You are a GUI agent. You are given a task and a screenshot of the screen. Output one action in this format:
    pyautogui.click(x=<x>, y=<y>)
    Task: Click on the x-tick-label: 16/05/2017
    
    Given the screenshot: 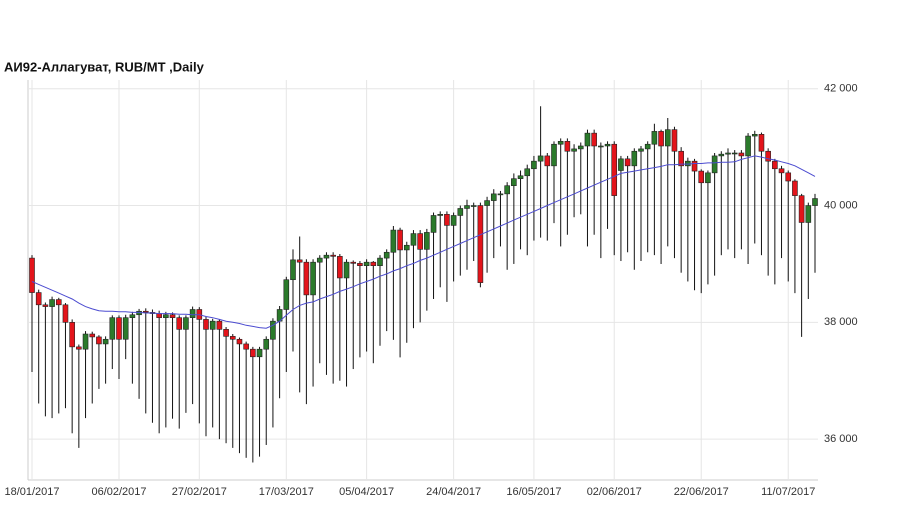 What is the action you would take?
    pyautogui.click(x=533, y=492)
    